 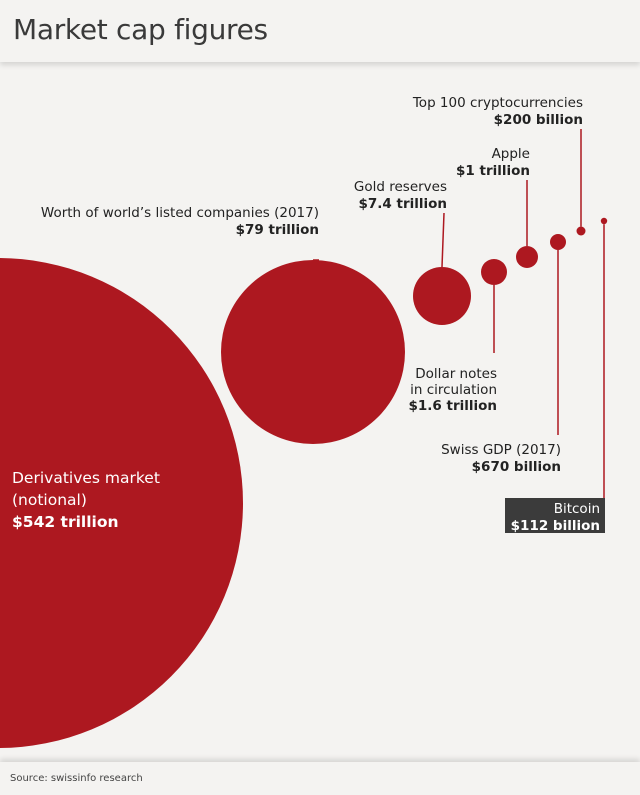 I want to click on source-note: Source: swissinfo research, so click(x=76, y=778).